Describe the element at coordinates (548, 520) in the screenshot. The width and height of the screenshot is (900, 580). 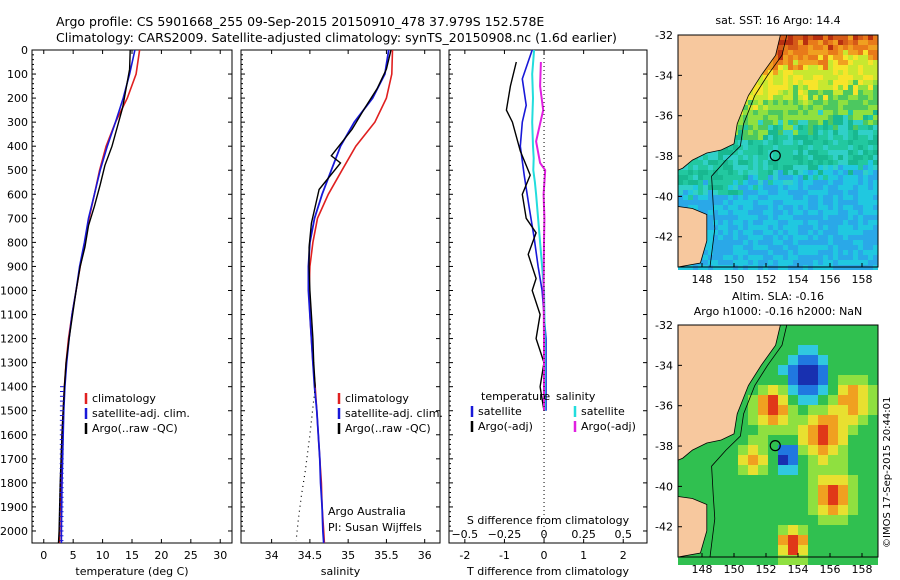
I see `x2-axis-label: S difference from climatology` at that location.